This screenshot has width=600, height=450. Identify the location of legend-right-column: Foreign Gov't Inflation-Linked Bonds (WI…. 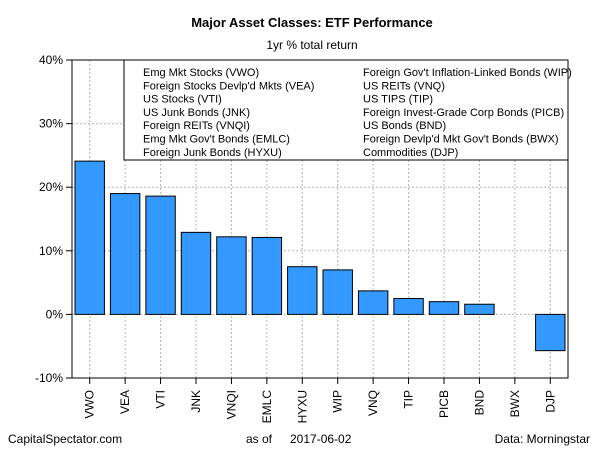
(467, 113).